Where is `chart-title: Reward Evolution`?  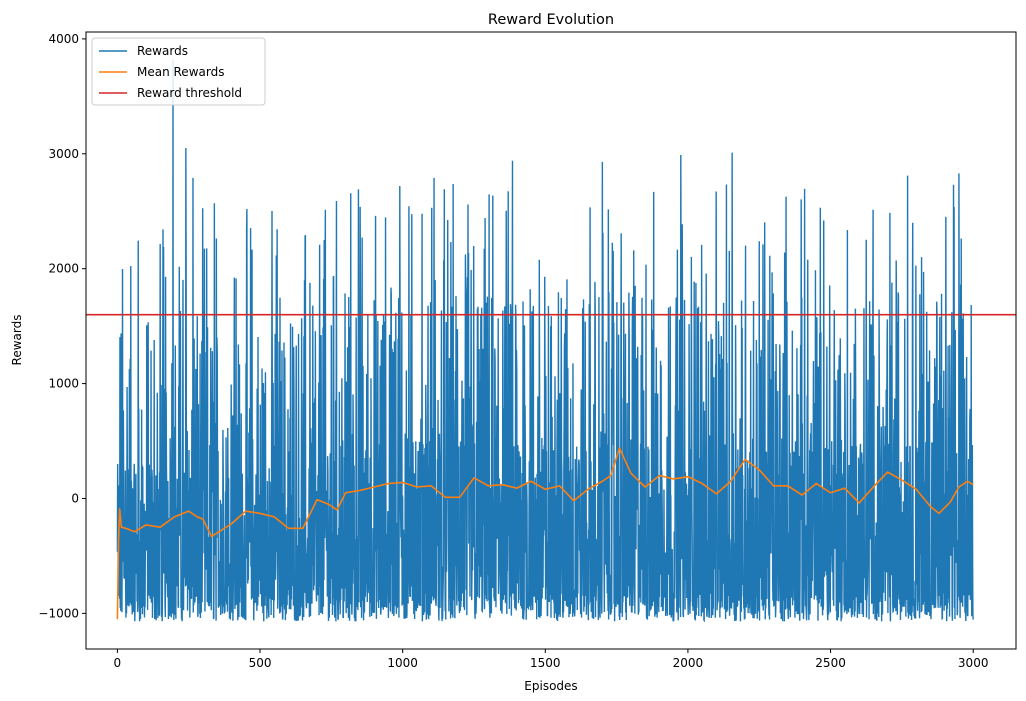 chart-title: Reward Evolution is located at coordinates (551, 20).